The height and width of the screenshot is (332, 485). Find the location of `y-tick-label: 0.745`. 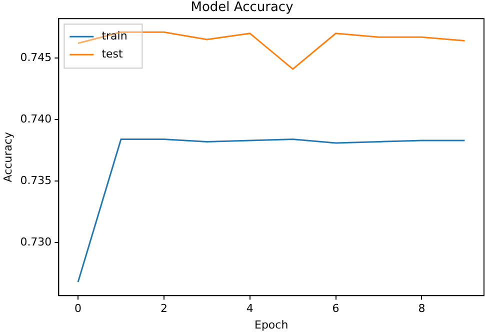

y-tick-label: 0.745 is located at coordinates (36, 57).